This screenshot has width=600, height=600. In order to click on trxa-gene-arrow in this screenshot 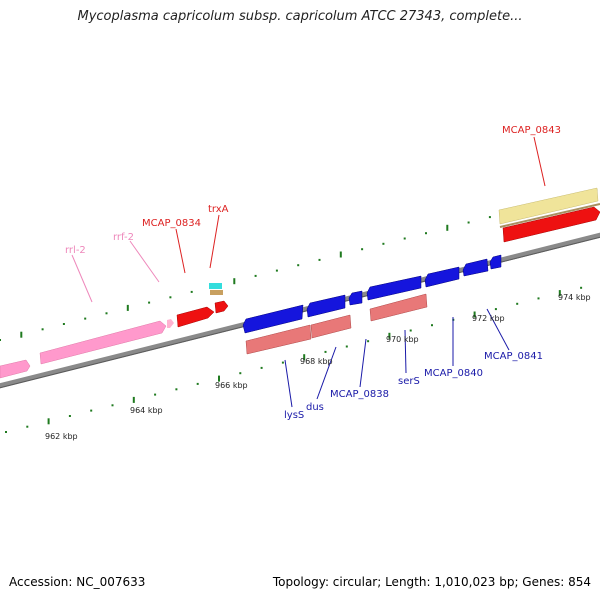, I will do `click(221, 307)`.